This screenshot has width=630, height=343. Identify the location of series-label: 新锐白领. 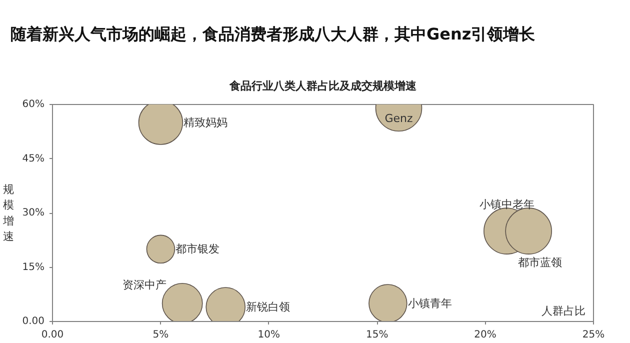
(268, 307).